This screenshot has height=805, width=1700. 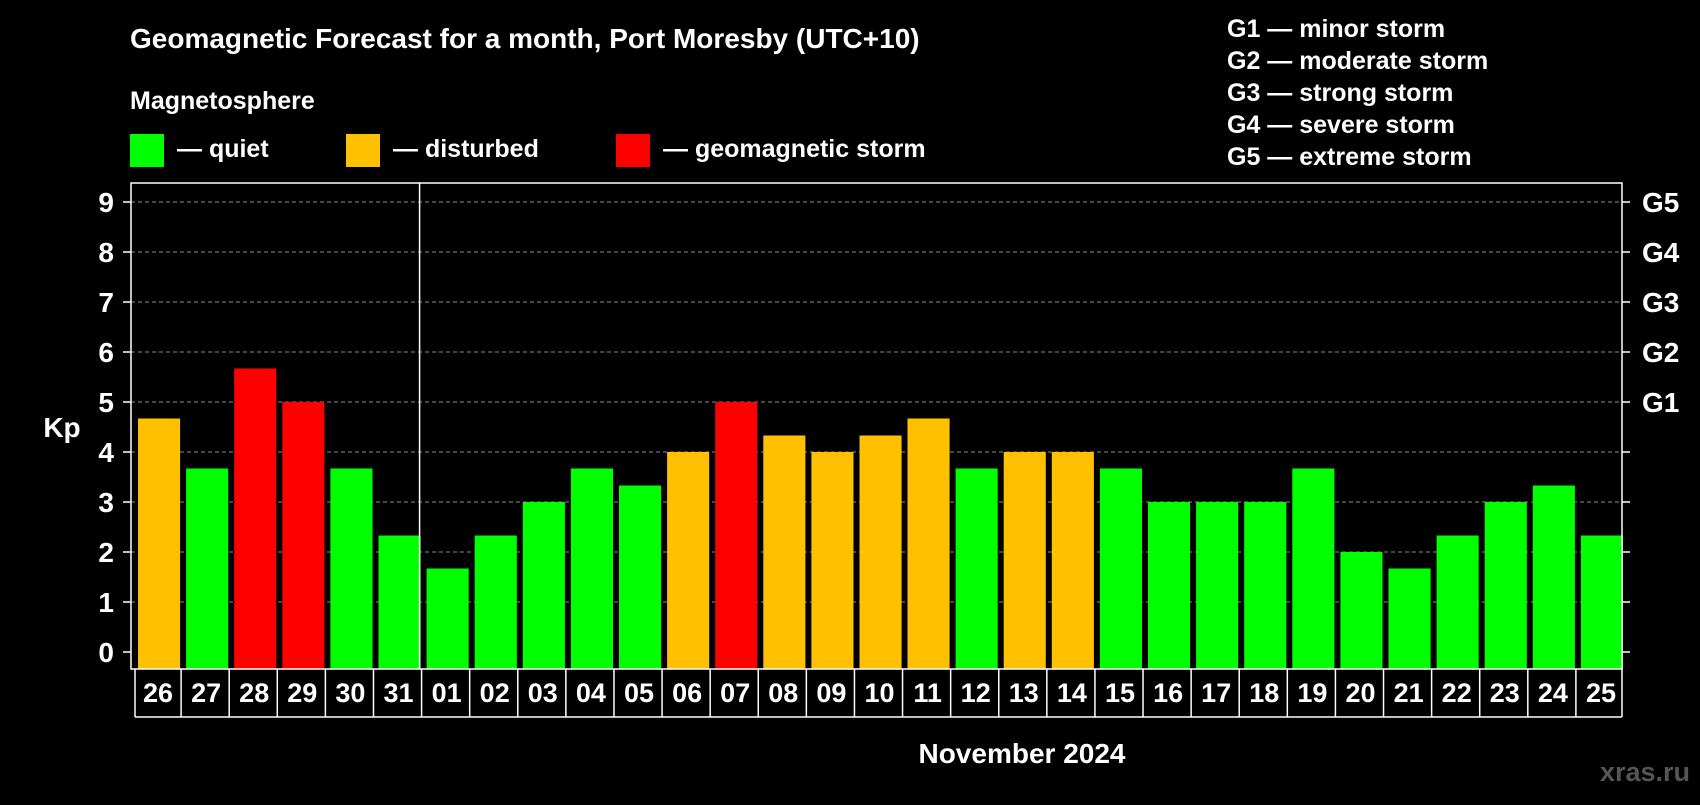 What do you see at coordinates (106, 652) in the screenshot?
I see `y-tick-label: 0` at bounding box center [106, 652].